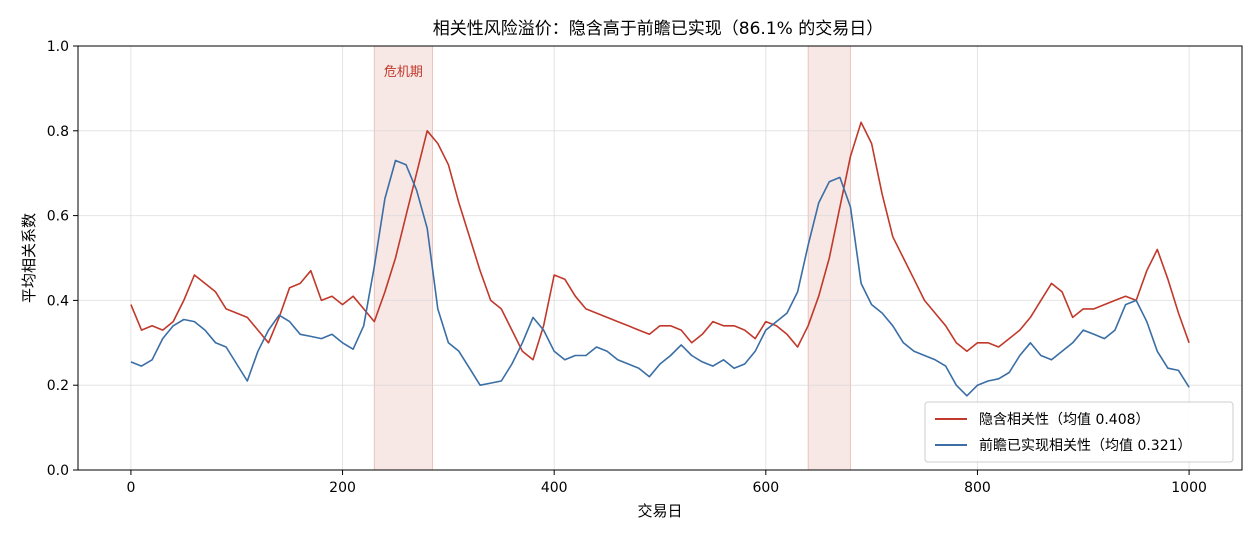 The width and height of the screenshot is (1260, 540). Describe the element at coordinates (58, 132) in the screenshot. I see `y-tick-label-4: 0.8` at that location.